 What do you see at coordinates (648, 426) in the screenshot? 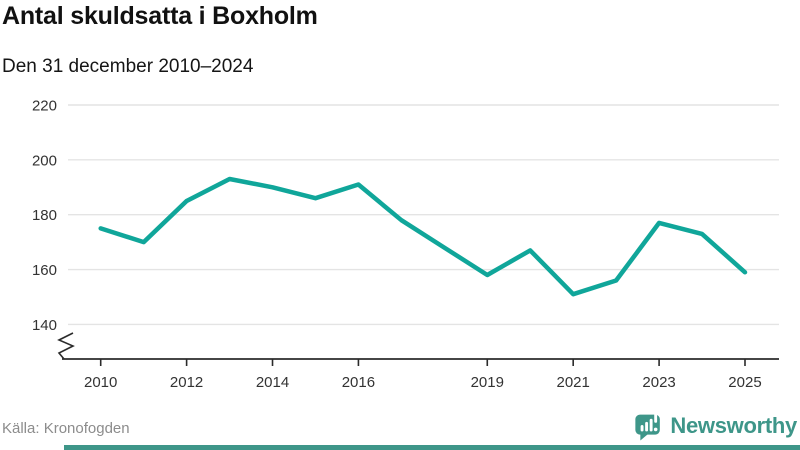
I see `newsworthy-bubble-chart-icon` at bounding box center [648, 426].